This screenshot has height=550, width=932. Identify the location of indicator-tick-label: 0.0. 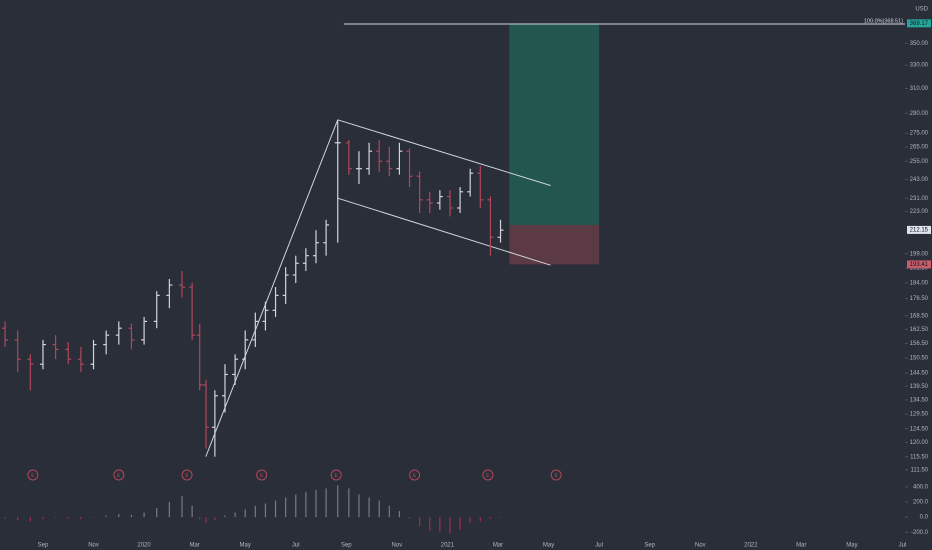
(924, 518).